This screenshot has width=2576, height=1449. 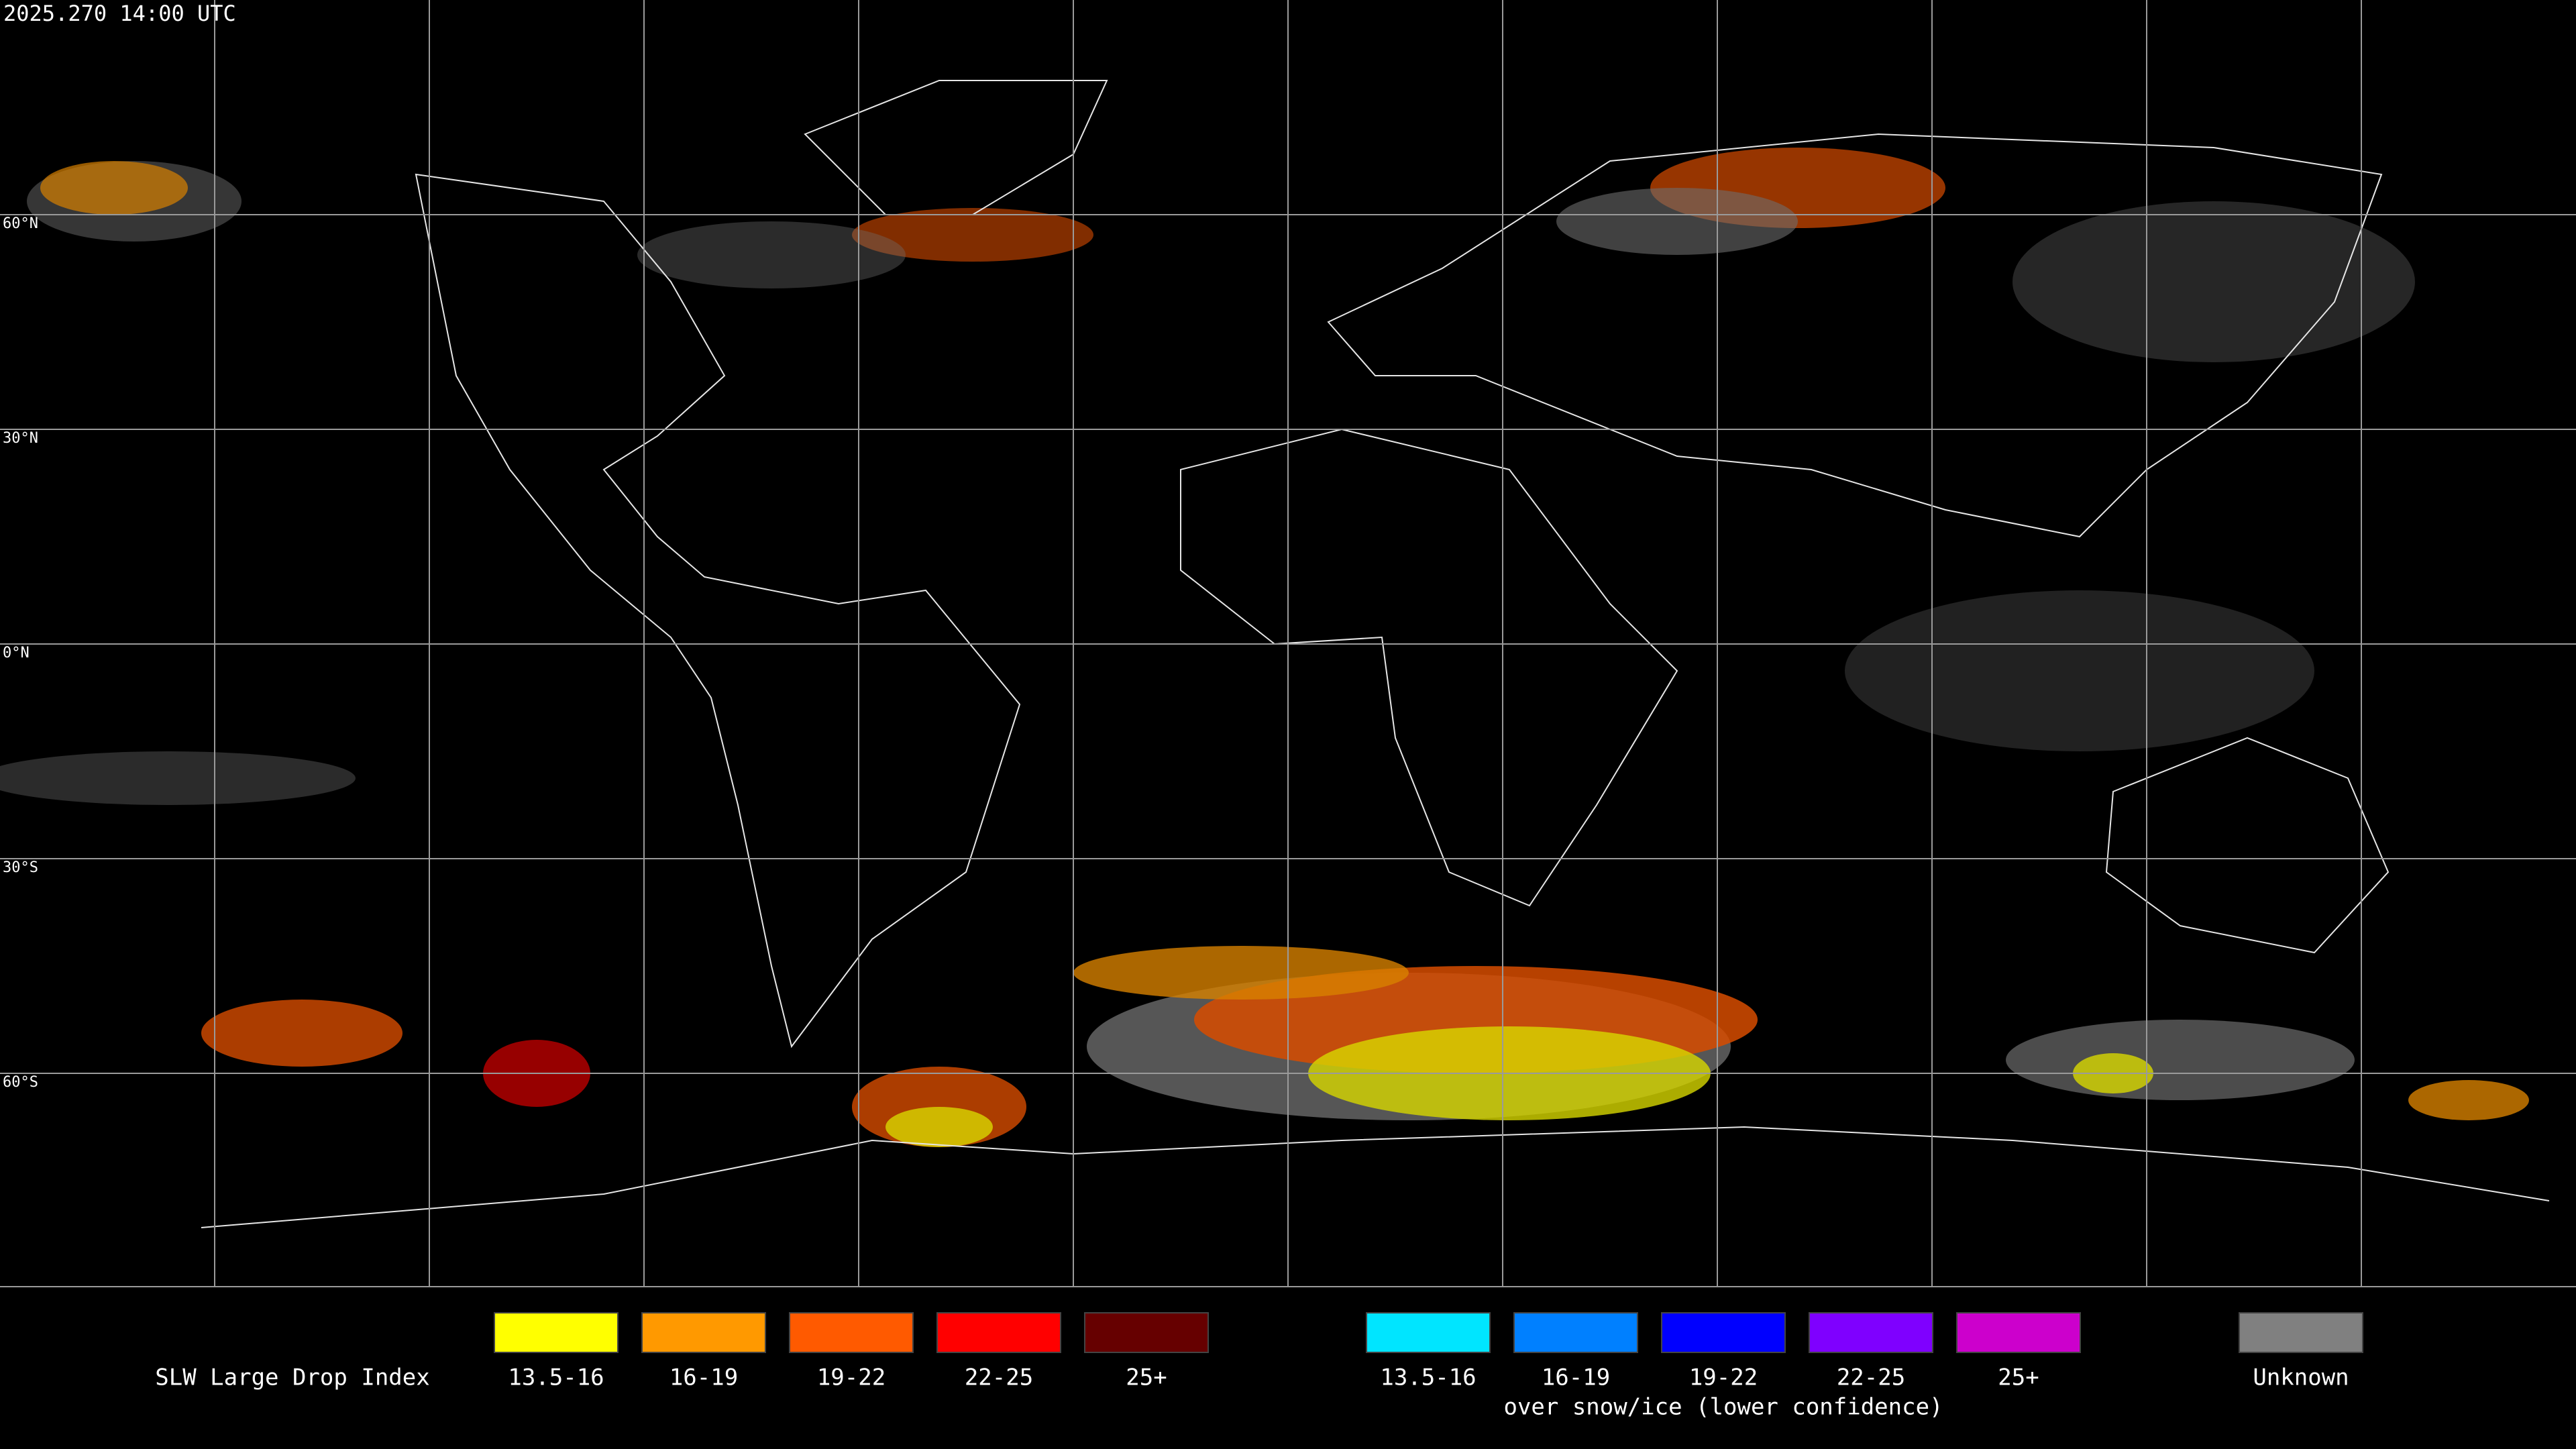 I want to click on latitude-label: 60°N, so click(x=20, y=223).